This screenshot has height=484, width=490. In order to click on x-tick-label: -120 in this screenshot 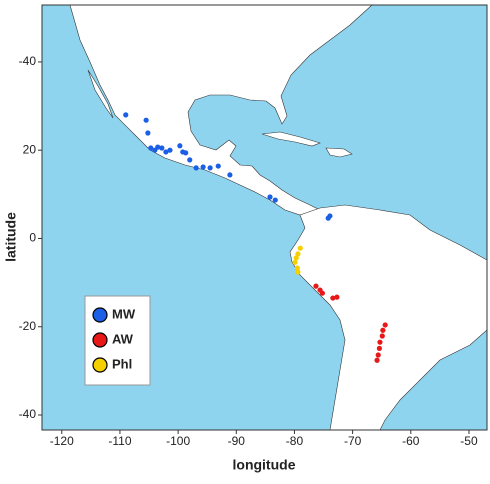, I will do `click(62, 441)`.